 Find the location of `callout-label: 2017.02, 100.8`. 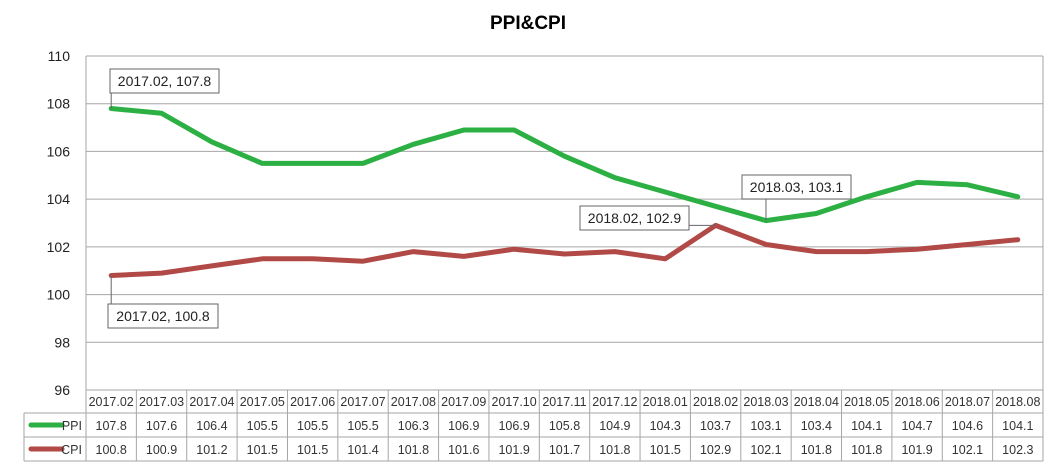

callout-label: 2017.02, 100.8 is located at coordinates (163, 316).